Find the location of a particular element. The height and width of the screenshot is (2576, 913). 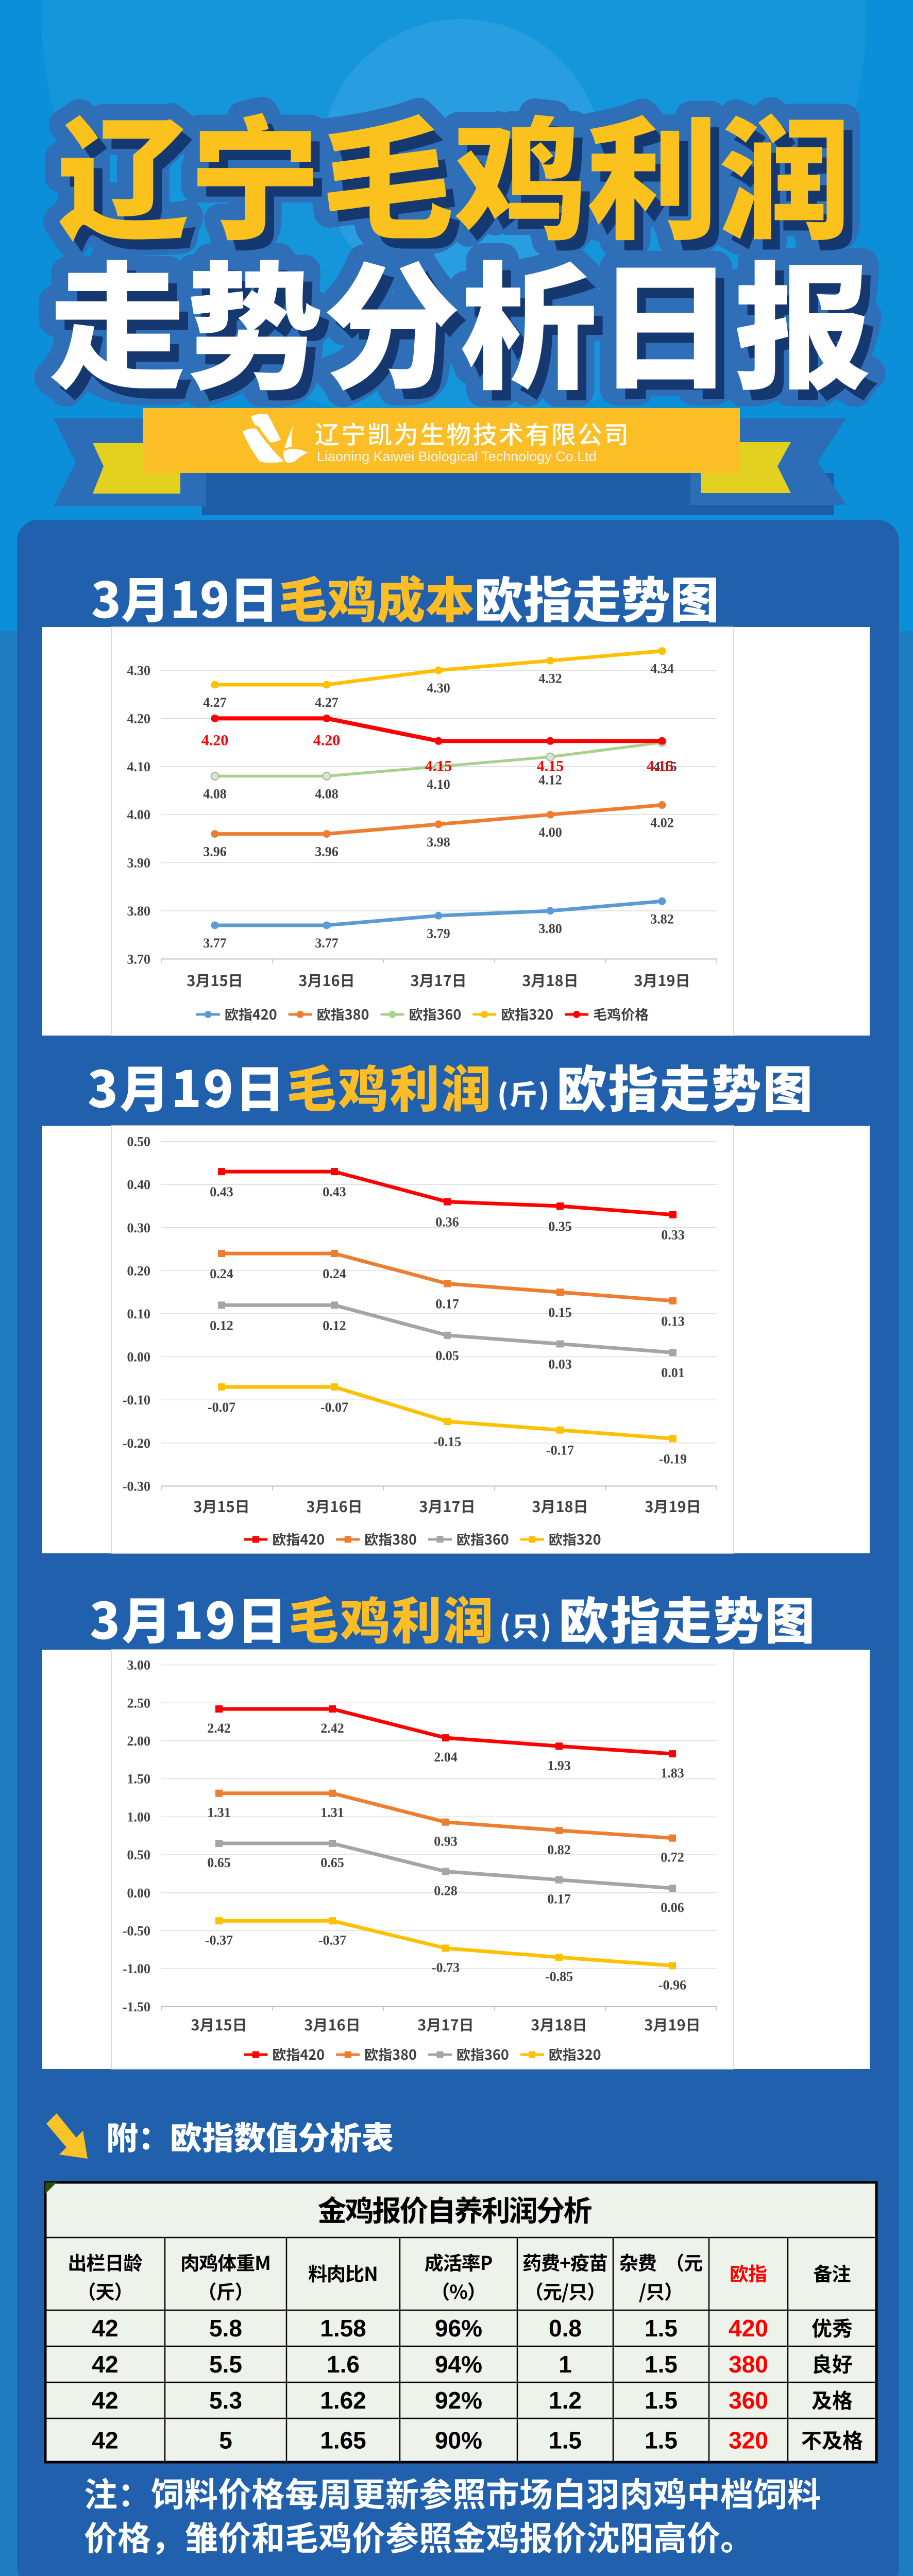

svg-text: 1.6 is located at coordinates (344, 2365).